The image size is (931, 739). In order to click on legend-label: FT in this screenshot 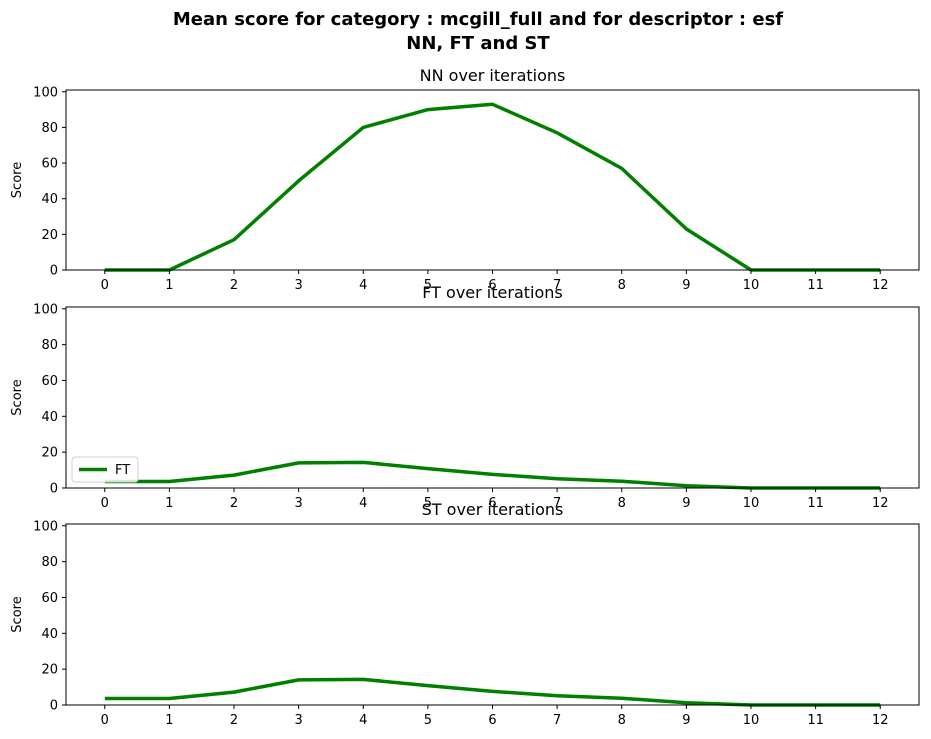, I will do `click(122, 470)`.